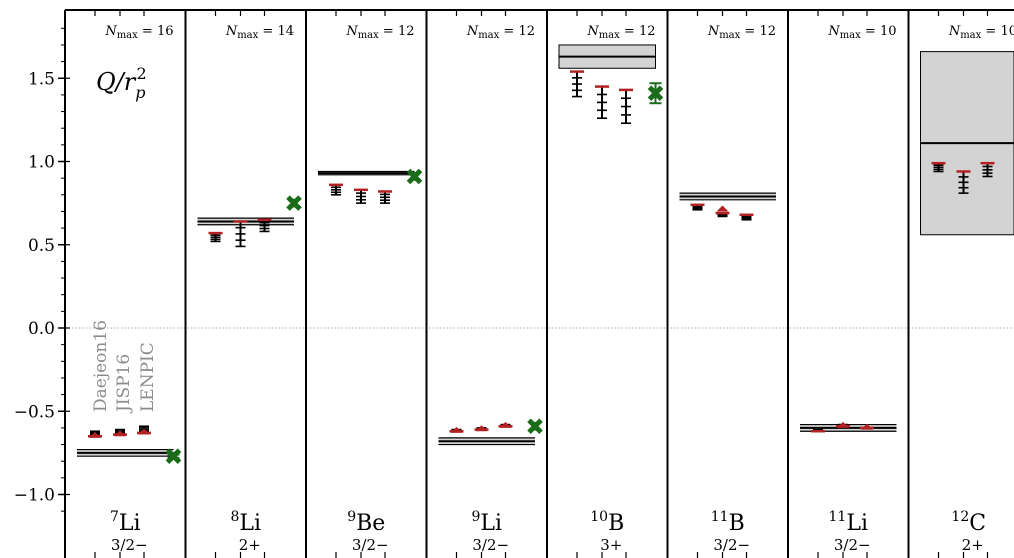 The width and height of the screenshot is (1014, 558). What do you see at coordinates (599, 517) in the screenshot?
I see `nucleus-mass-number: 10` at bounding box center [599, 517].